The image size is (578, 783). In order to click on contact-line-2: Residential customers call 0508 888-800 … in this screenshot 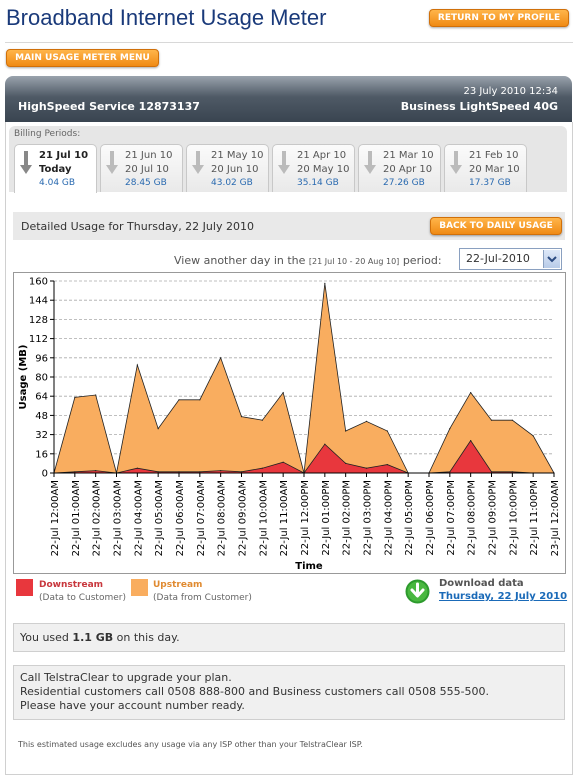, I will do `click(255, 691)`.